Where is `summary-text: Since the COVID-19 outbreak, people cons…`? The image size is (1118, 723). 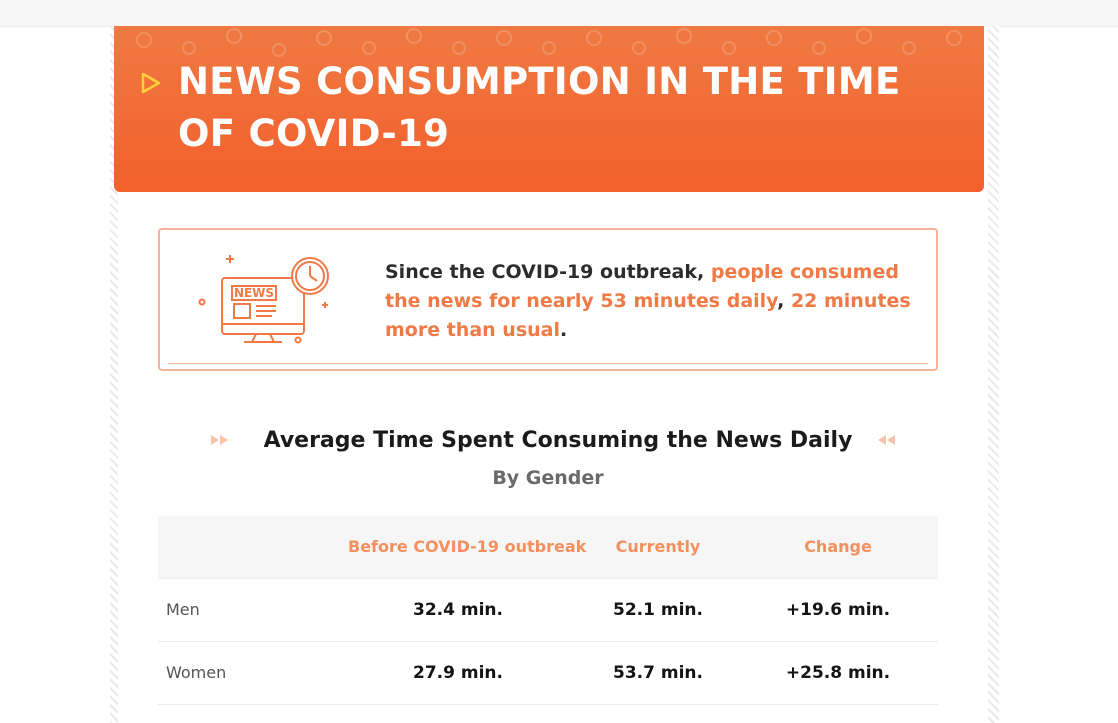 summary-text: Since the COVID-19 outbreak, people cons… is located at coordinates (650, 301).